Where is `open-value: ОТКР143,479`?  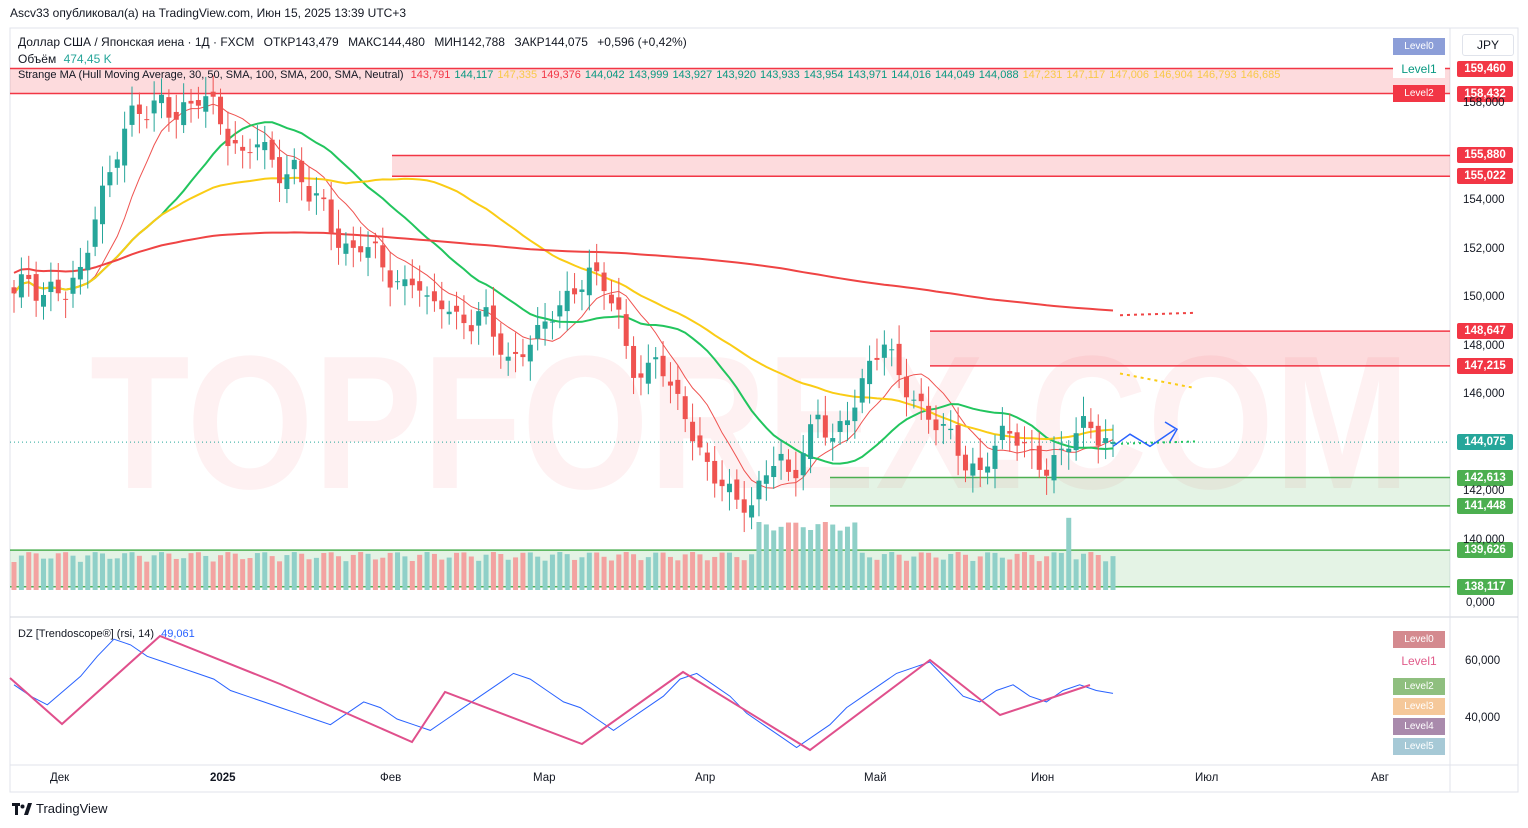 open-value: ОТКР143,479 is located at coordinates (301, 42).